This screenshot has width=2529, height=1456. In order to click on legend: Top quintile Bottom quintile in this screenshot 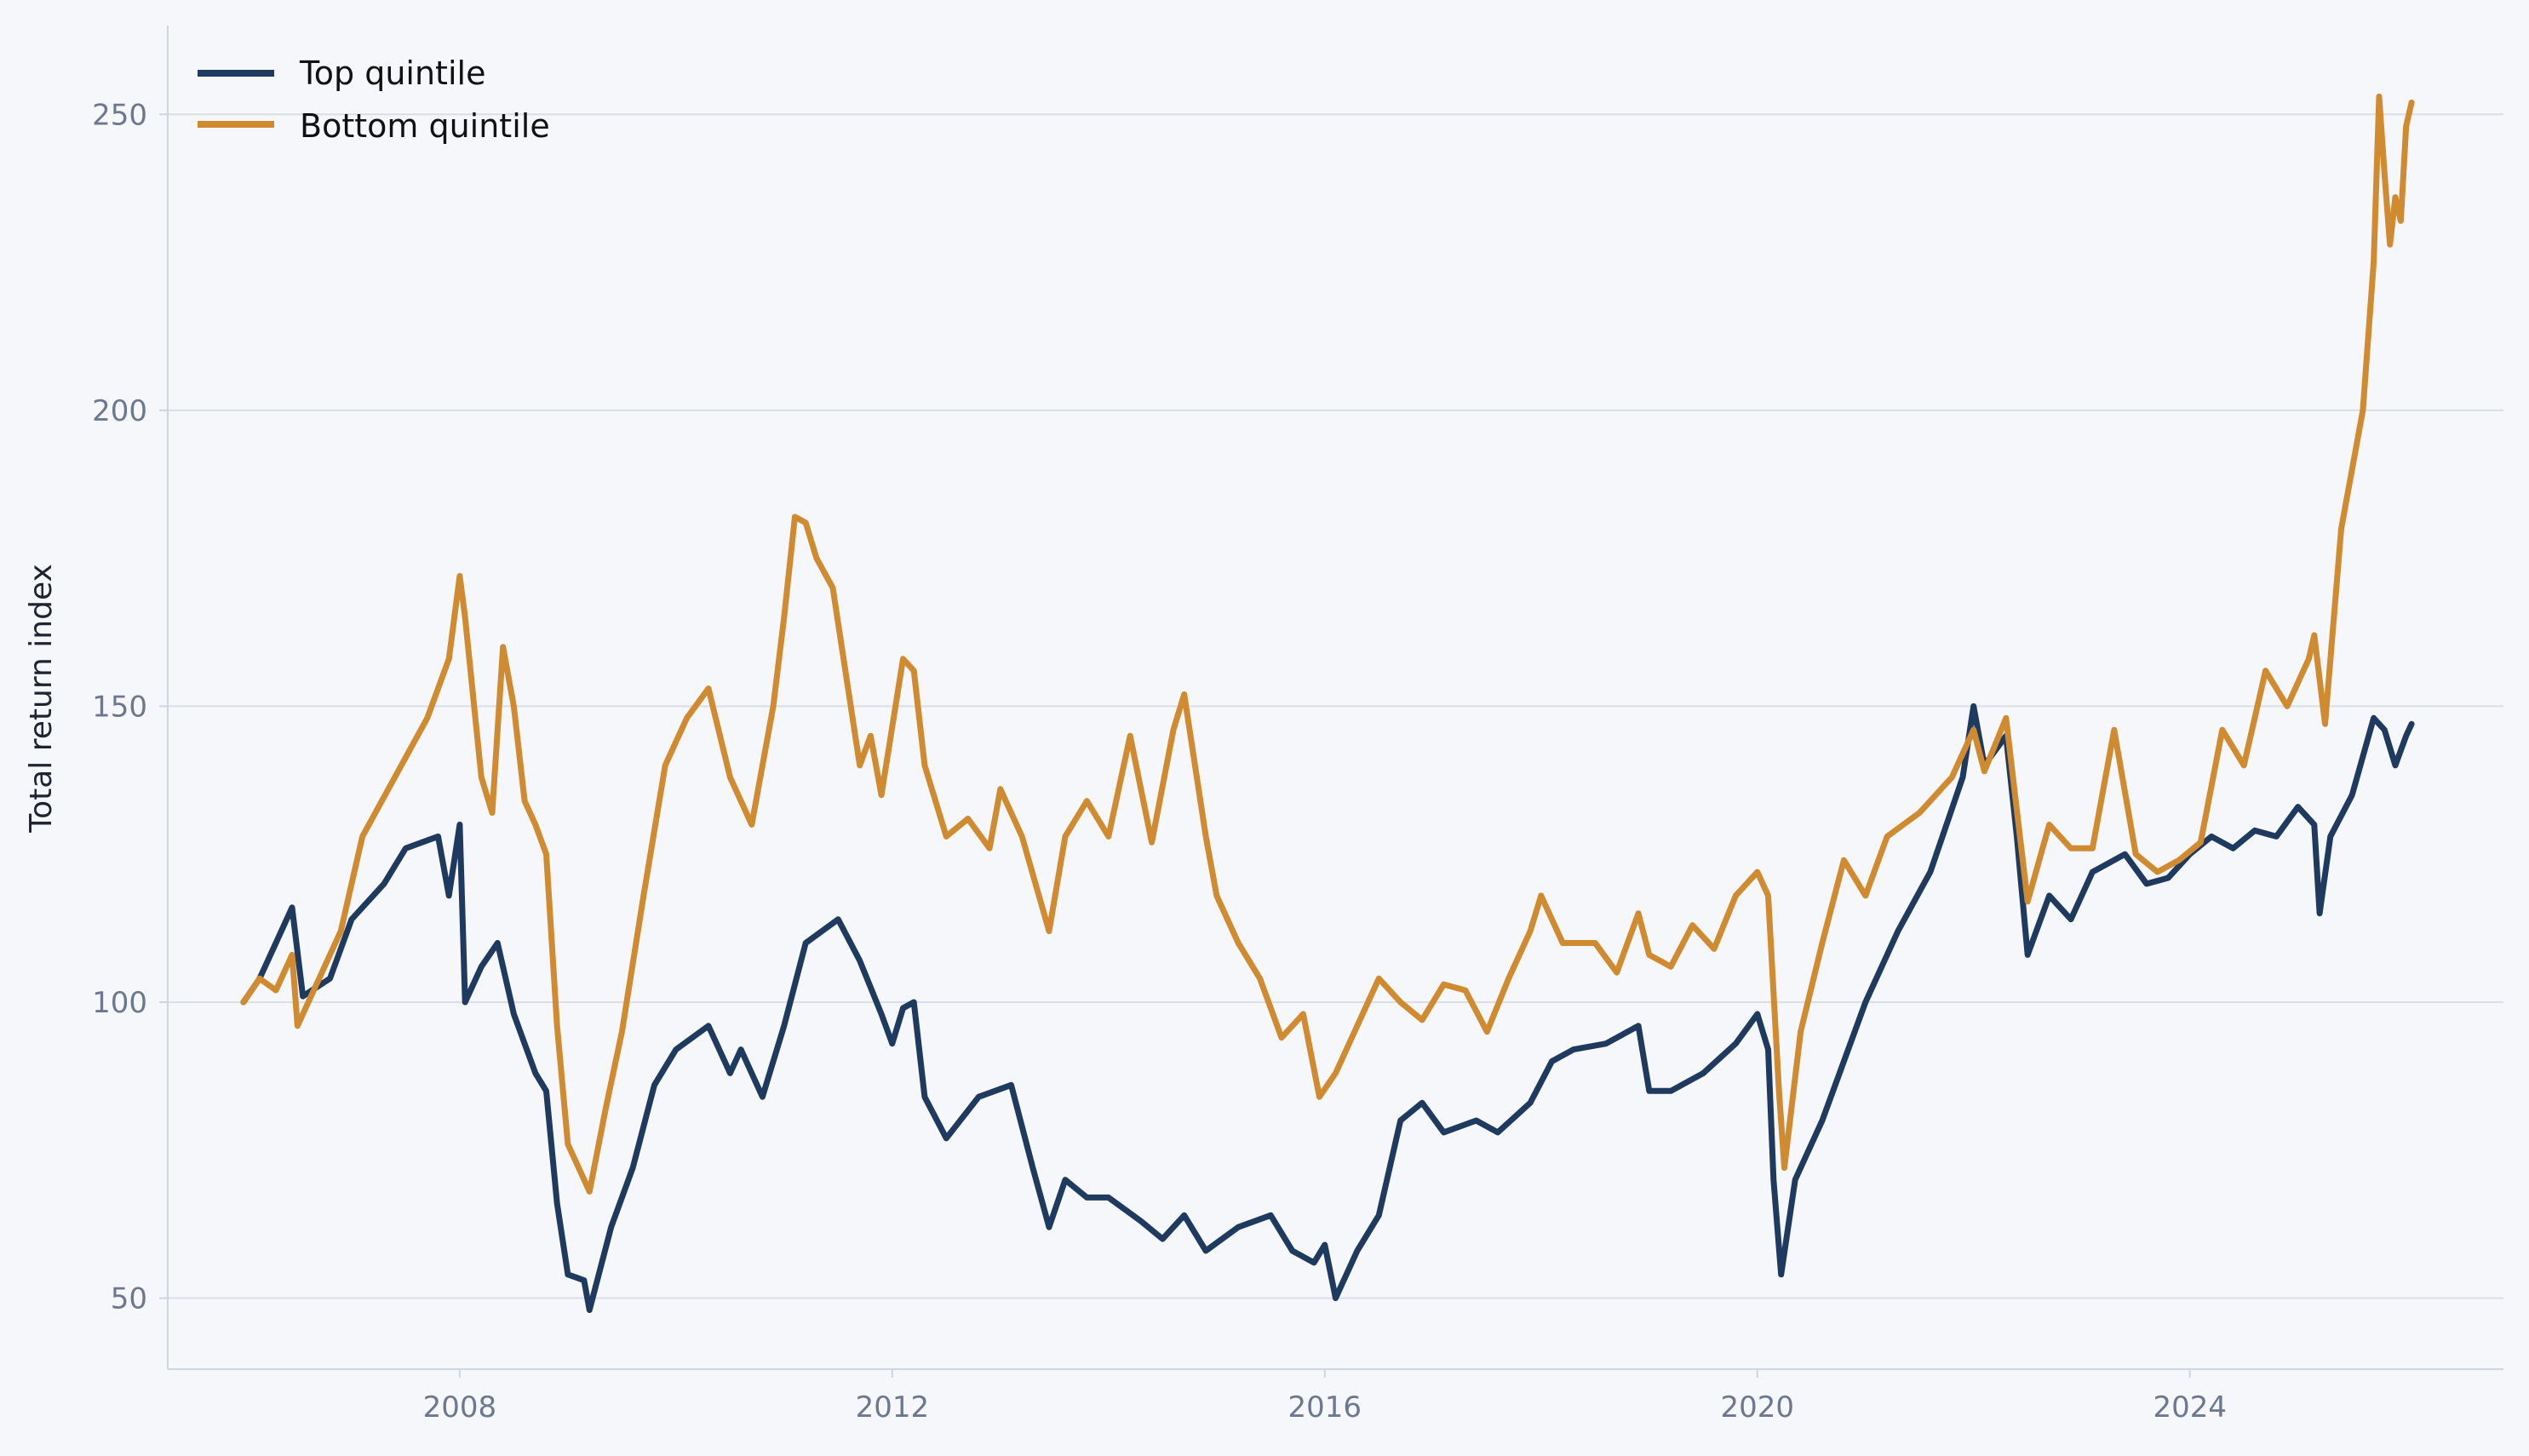, I will do `click(374, 100)`.